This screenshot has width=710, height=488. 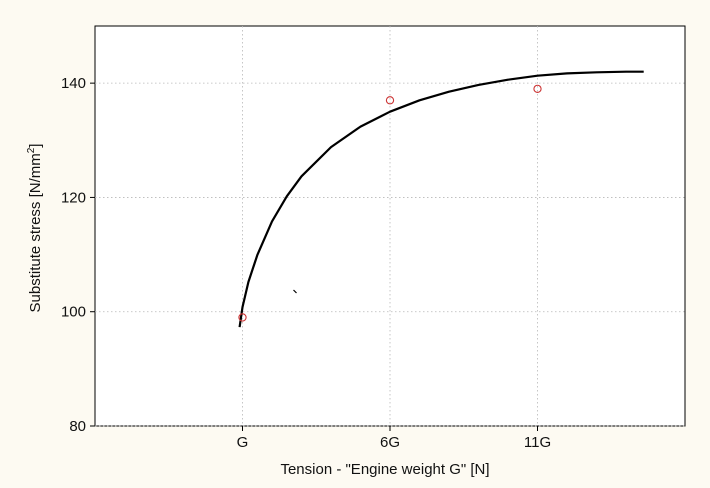 I want to click on y-tick-label: 140, so click(x=73, y=83).